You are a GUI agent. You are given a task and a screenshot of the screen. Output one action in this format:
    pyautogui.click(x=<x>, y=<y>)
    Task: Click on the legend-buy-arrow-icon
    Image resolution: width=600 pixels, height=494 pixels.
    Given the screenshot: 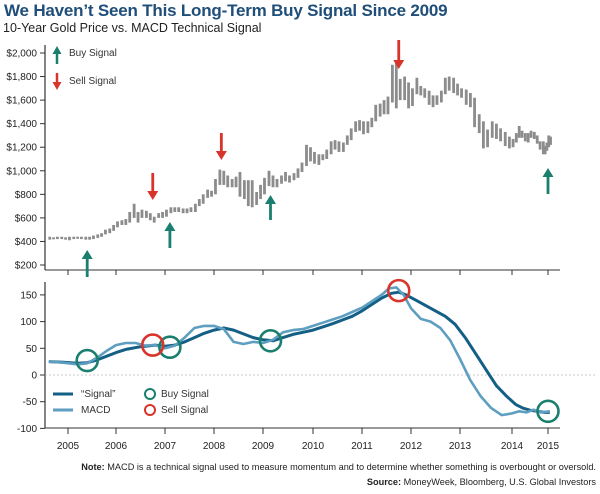 What is the action you would take?
    pyautogui.click(x=57, y=55)
    